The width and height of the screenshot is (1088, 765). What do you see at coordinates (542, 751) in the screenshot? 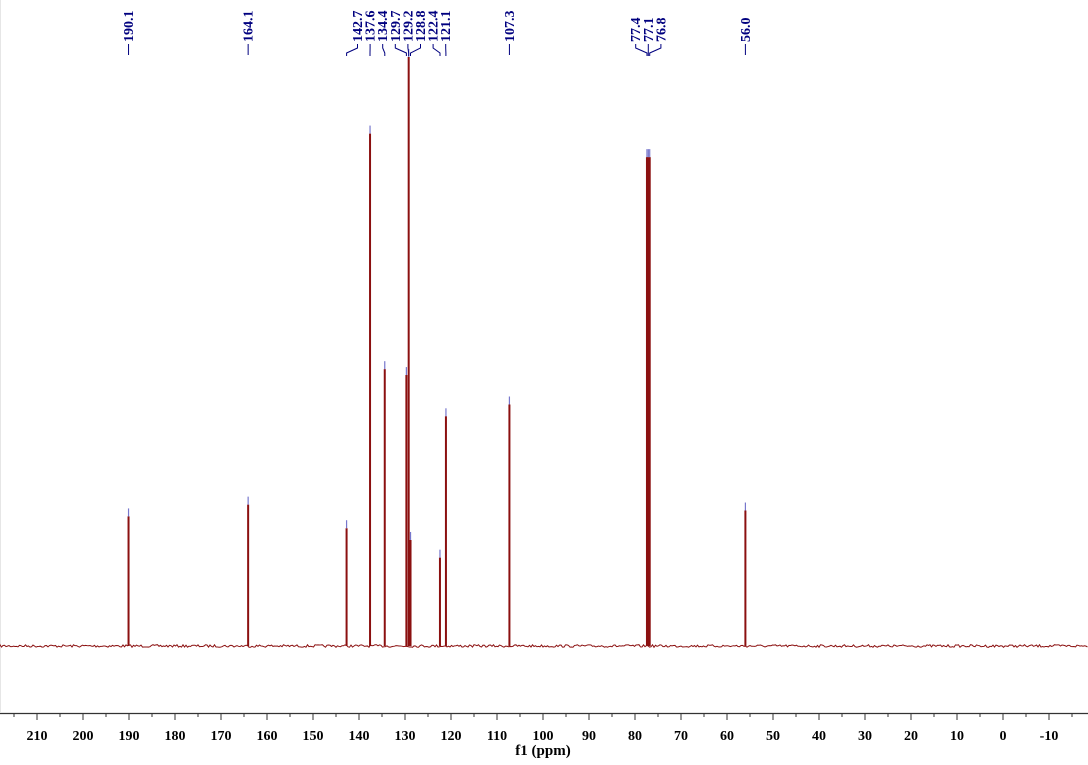
I see `x-axis-label: f1 (ppm)` at bounding box center [542, 751].